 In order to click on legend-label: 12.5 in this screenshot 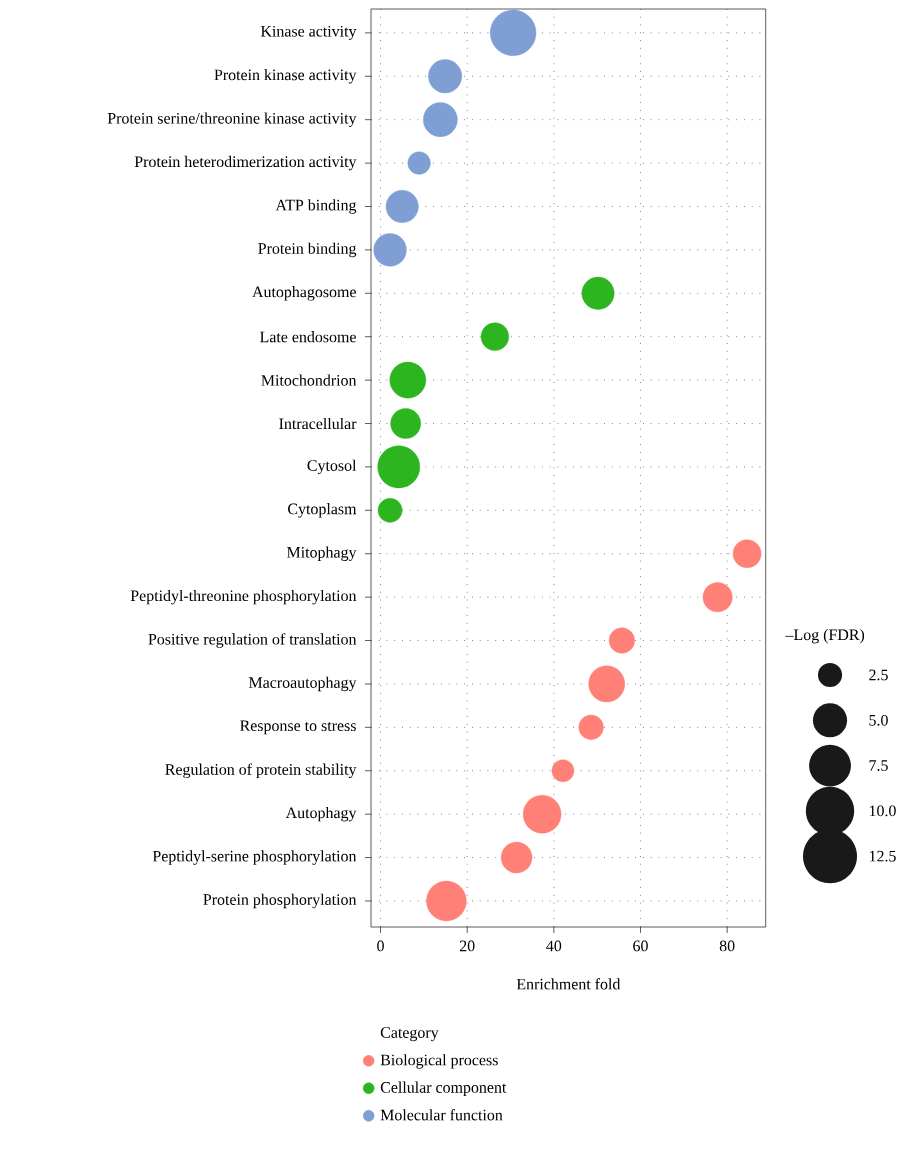, I will do `click(882, 856)`.